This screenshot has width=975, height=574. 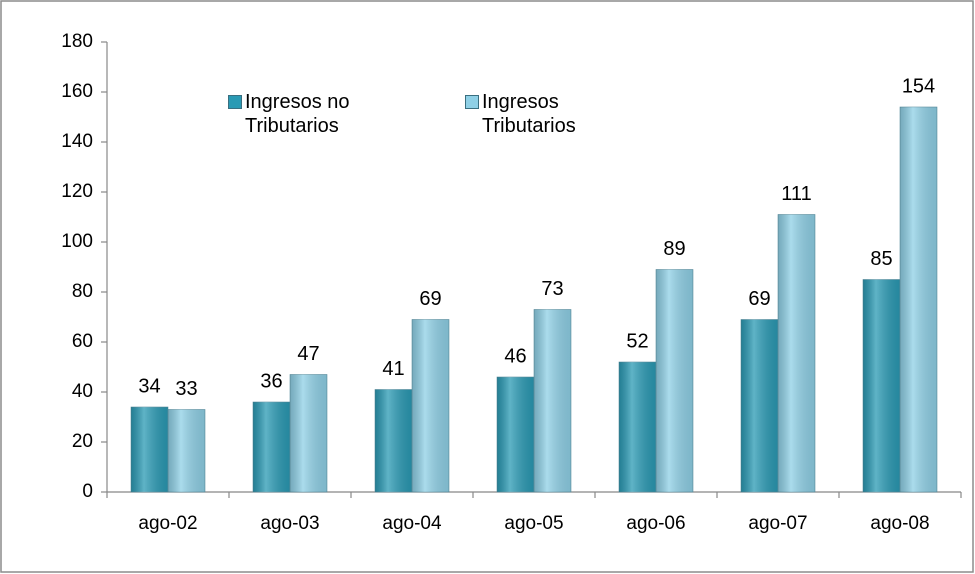 What do you see at coordinates (87, 491) in the screenshot?
I see `y-tick-label: 0` at bounding box center [87, 491].